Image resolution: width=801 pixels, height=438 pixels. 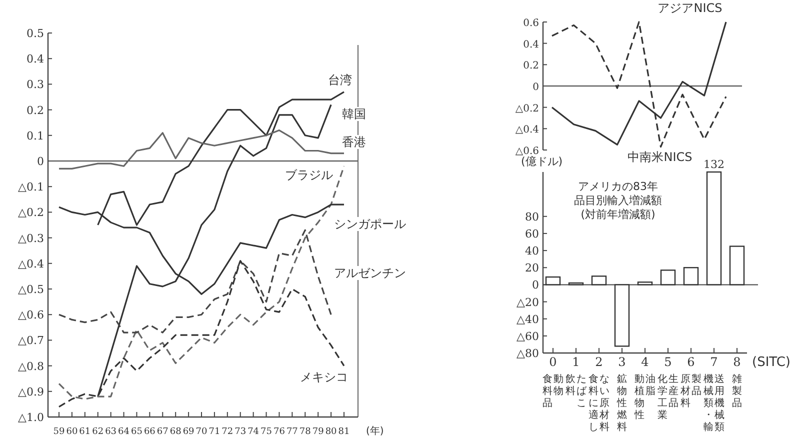 What do you see at coordinates (771, 362) in the screenshot?
I see `x-axis-title: (SITC)` at bounding box center [771, 362].